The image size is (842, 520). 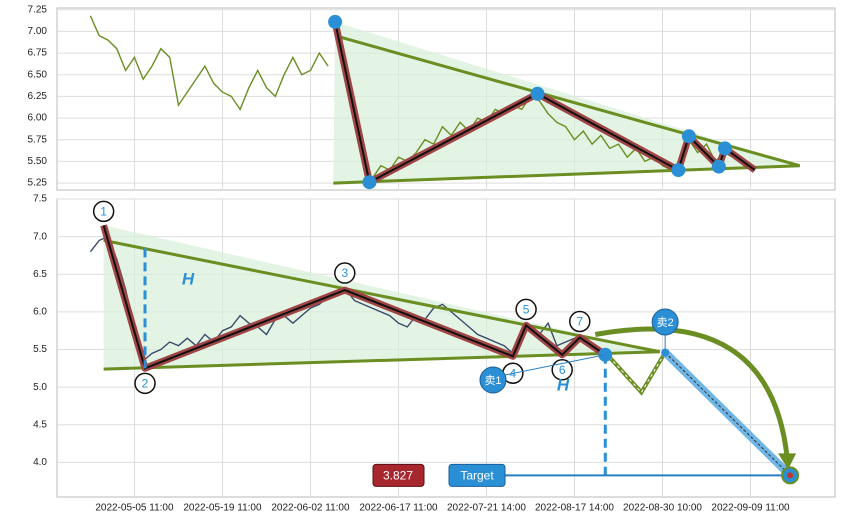 I want to click on x-tick-label: 2022-06-17 11:00, so click(x=398, y=508).